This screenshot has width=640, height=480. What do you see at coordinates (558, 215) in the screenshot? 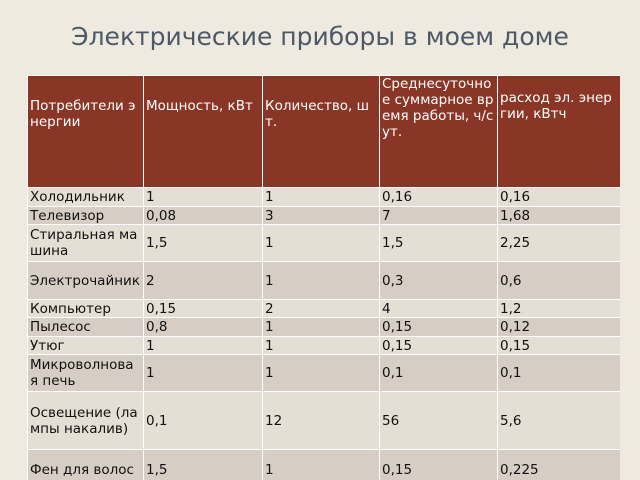
I see `value-cell: 1,68` at bounding box center [558, 215].